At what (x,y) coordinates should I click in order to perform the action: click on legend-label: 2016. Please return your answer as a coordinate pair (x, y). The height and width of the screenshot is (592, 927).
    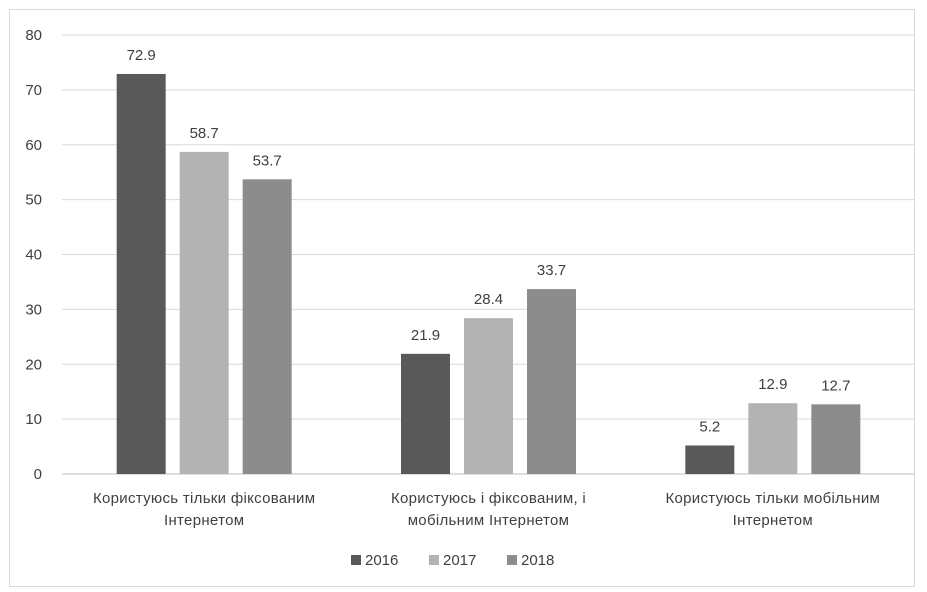
    Looking at the image, I should click on (381, 560).